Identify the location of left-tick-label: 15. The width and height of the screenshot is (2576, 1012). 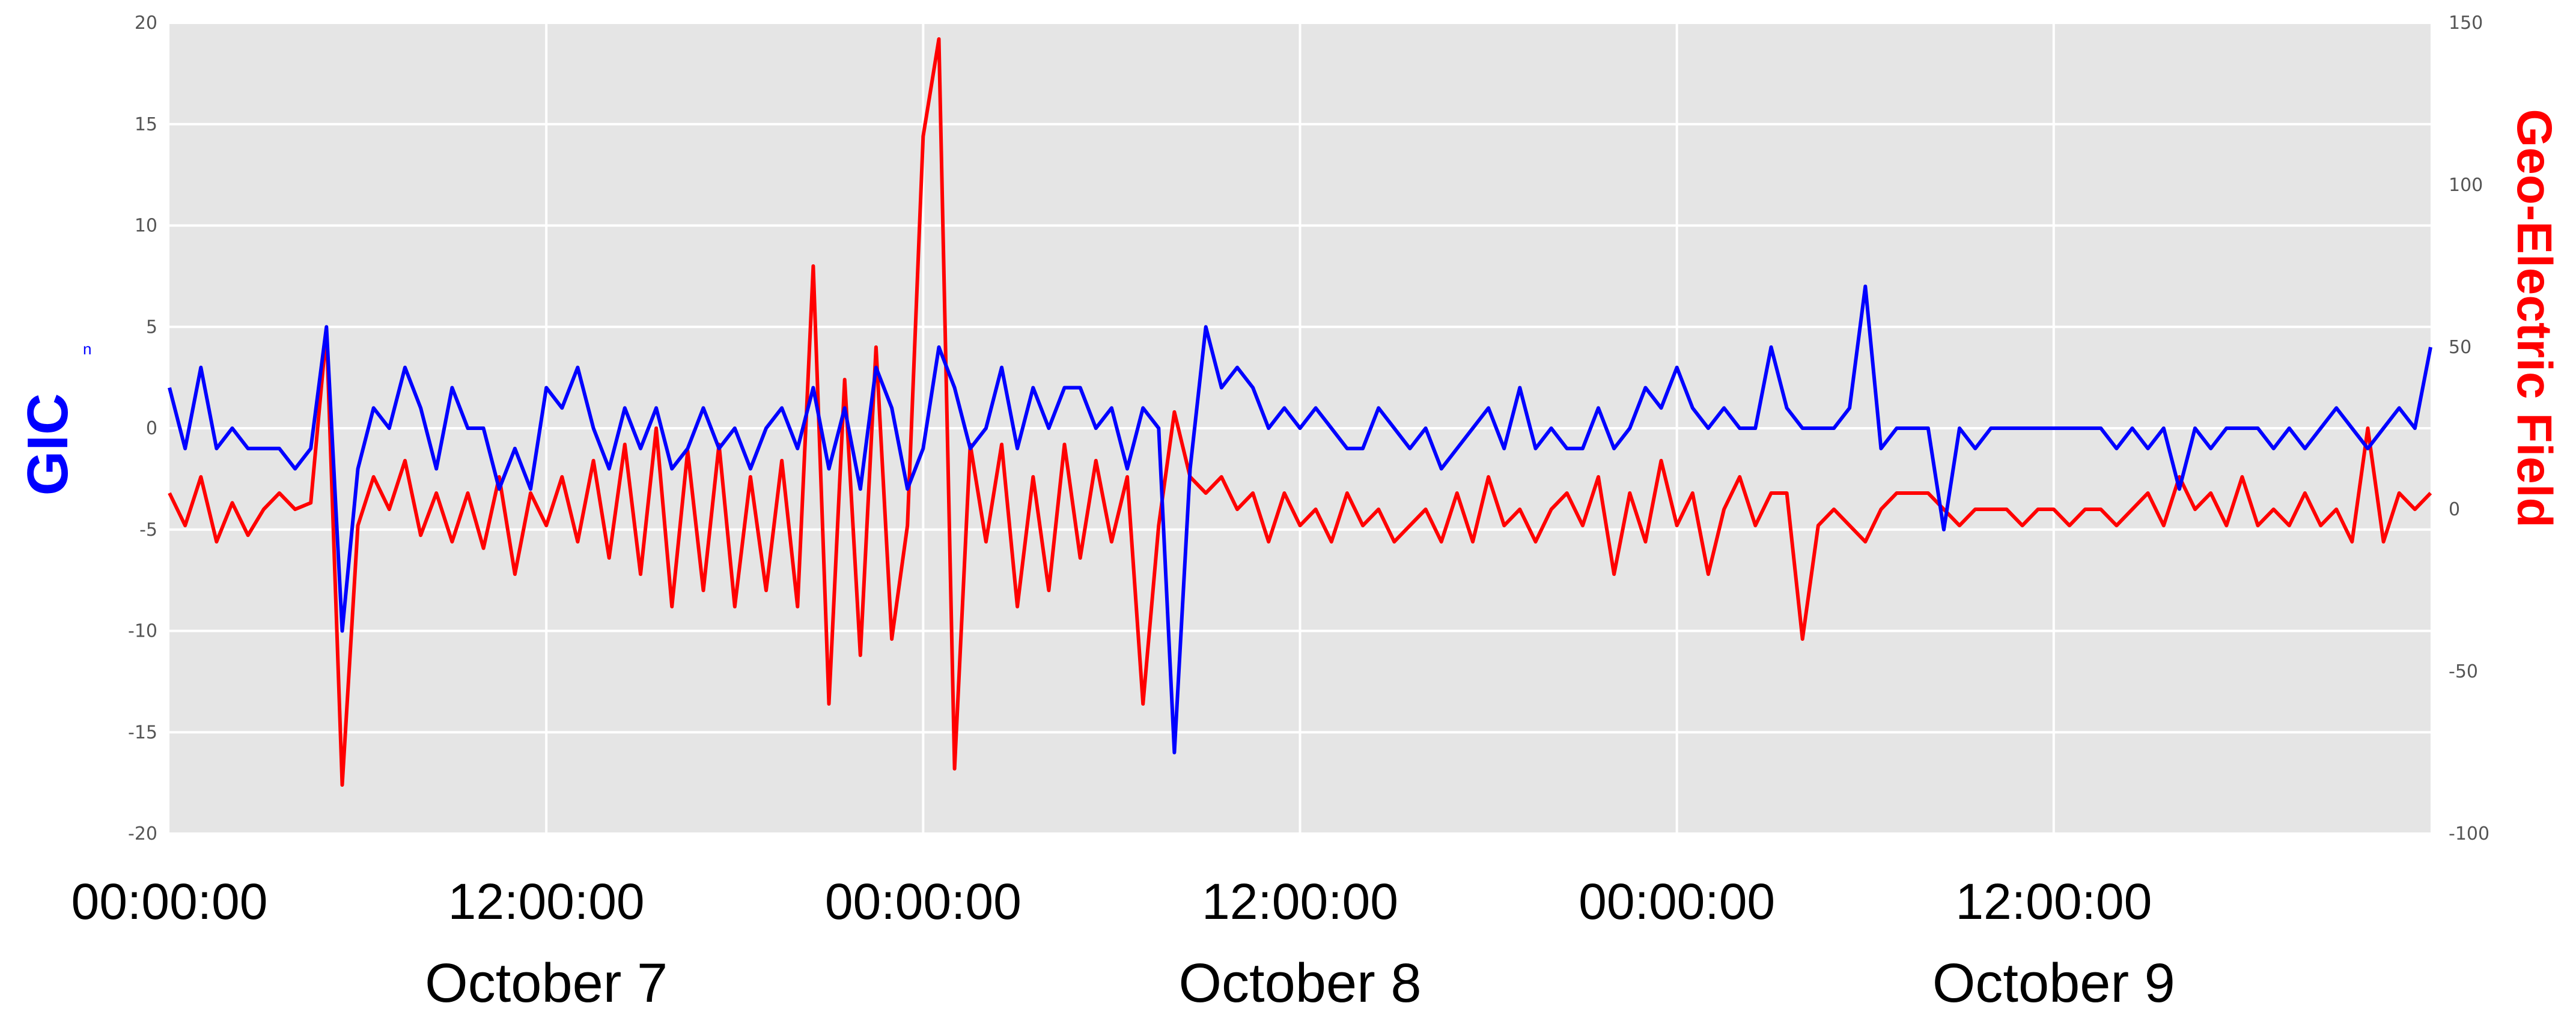
(146, 125).